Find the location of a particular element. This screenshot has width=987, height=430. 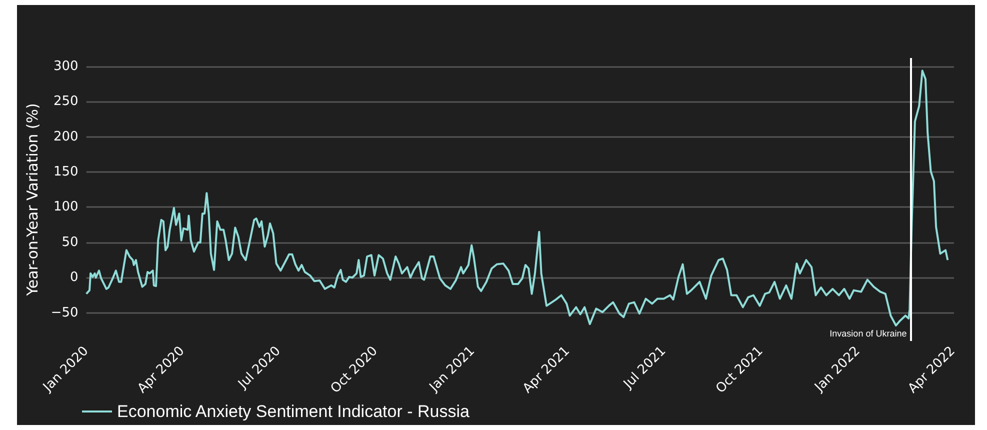

y-tick-label: 100 is located at coordinates (66, 207).